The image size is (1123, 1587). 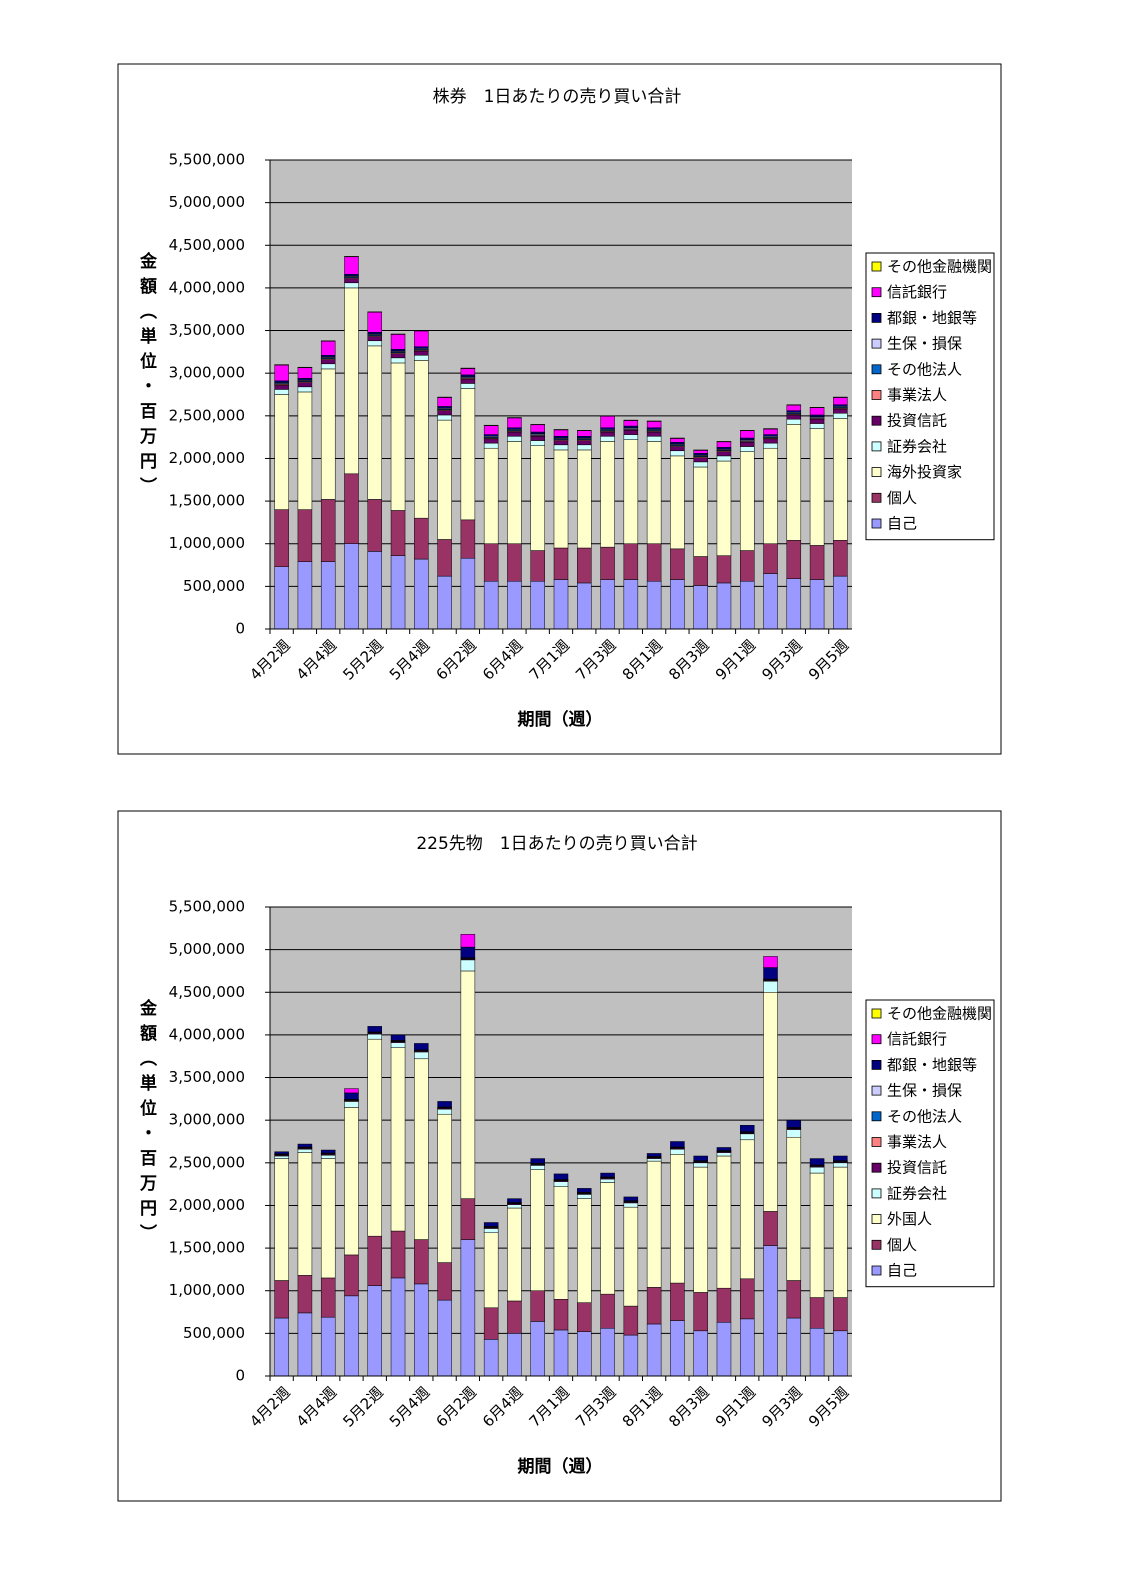 I want to click on legend-label: 事業法人, so click(x=917, y=1142).